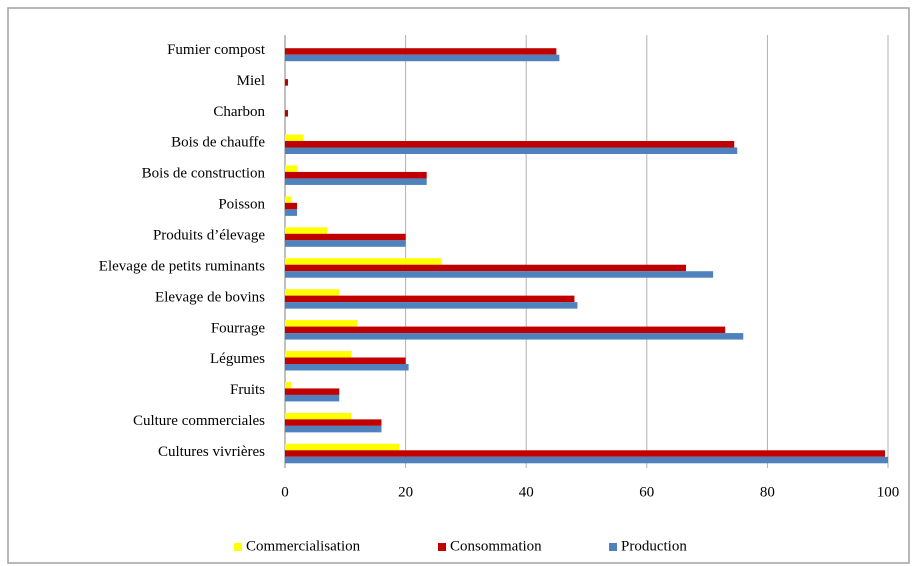 The image size is (913, 566). I want to click on y-tick-label: Cultures vivrières, so click(211, 452).